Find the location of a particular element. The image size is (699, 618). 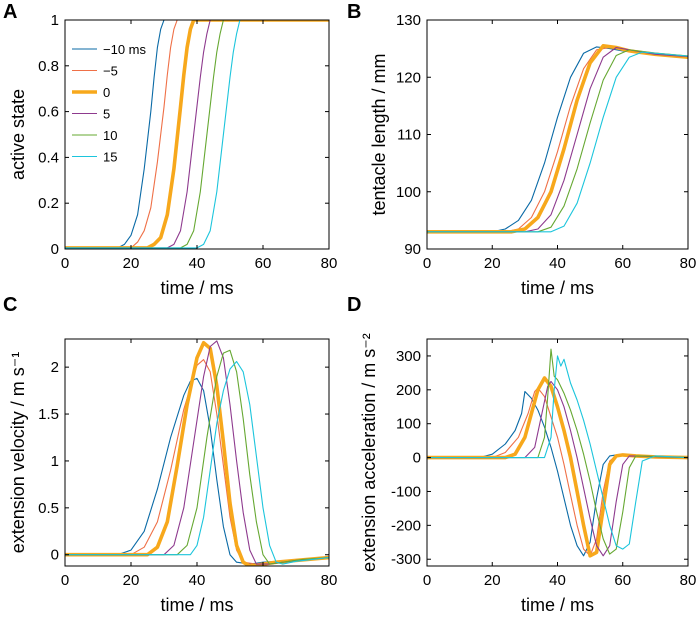

y-axis-label: active state is located at coordinates (18, 134).